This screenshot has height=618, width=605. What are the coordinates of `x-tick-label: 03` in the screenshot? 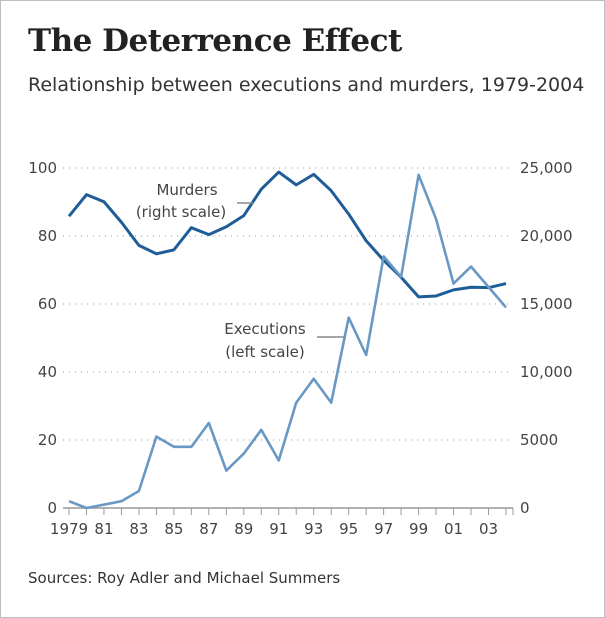 It's located at (488, 529).